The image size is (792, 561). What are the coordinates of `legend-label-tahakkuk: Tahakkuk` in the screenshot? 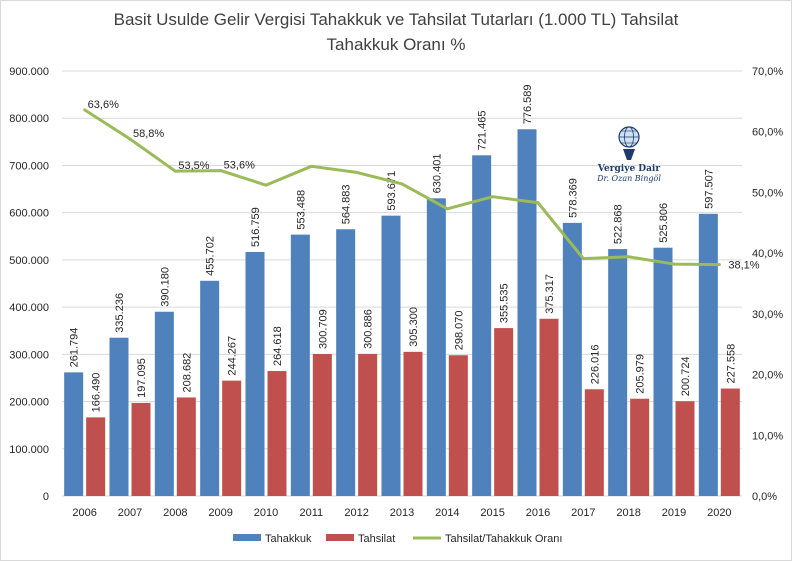 It's located at (288, 539).